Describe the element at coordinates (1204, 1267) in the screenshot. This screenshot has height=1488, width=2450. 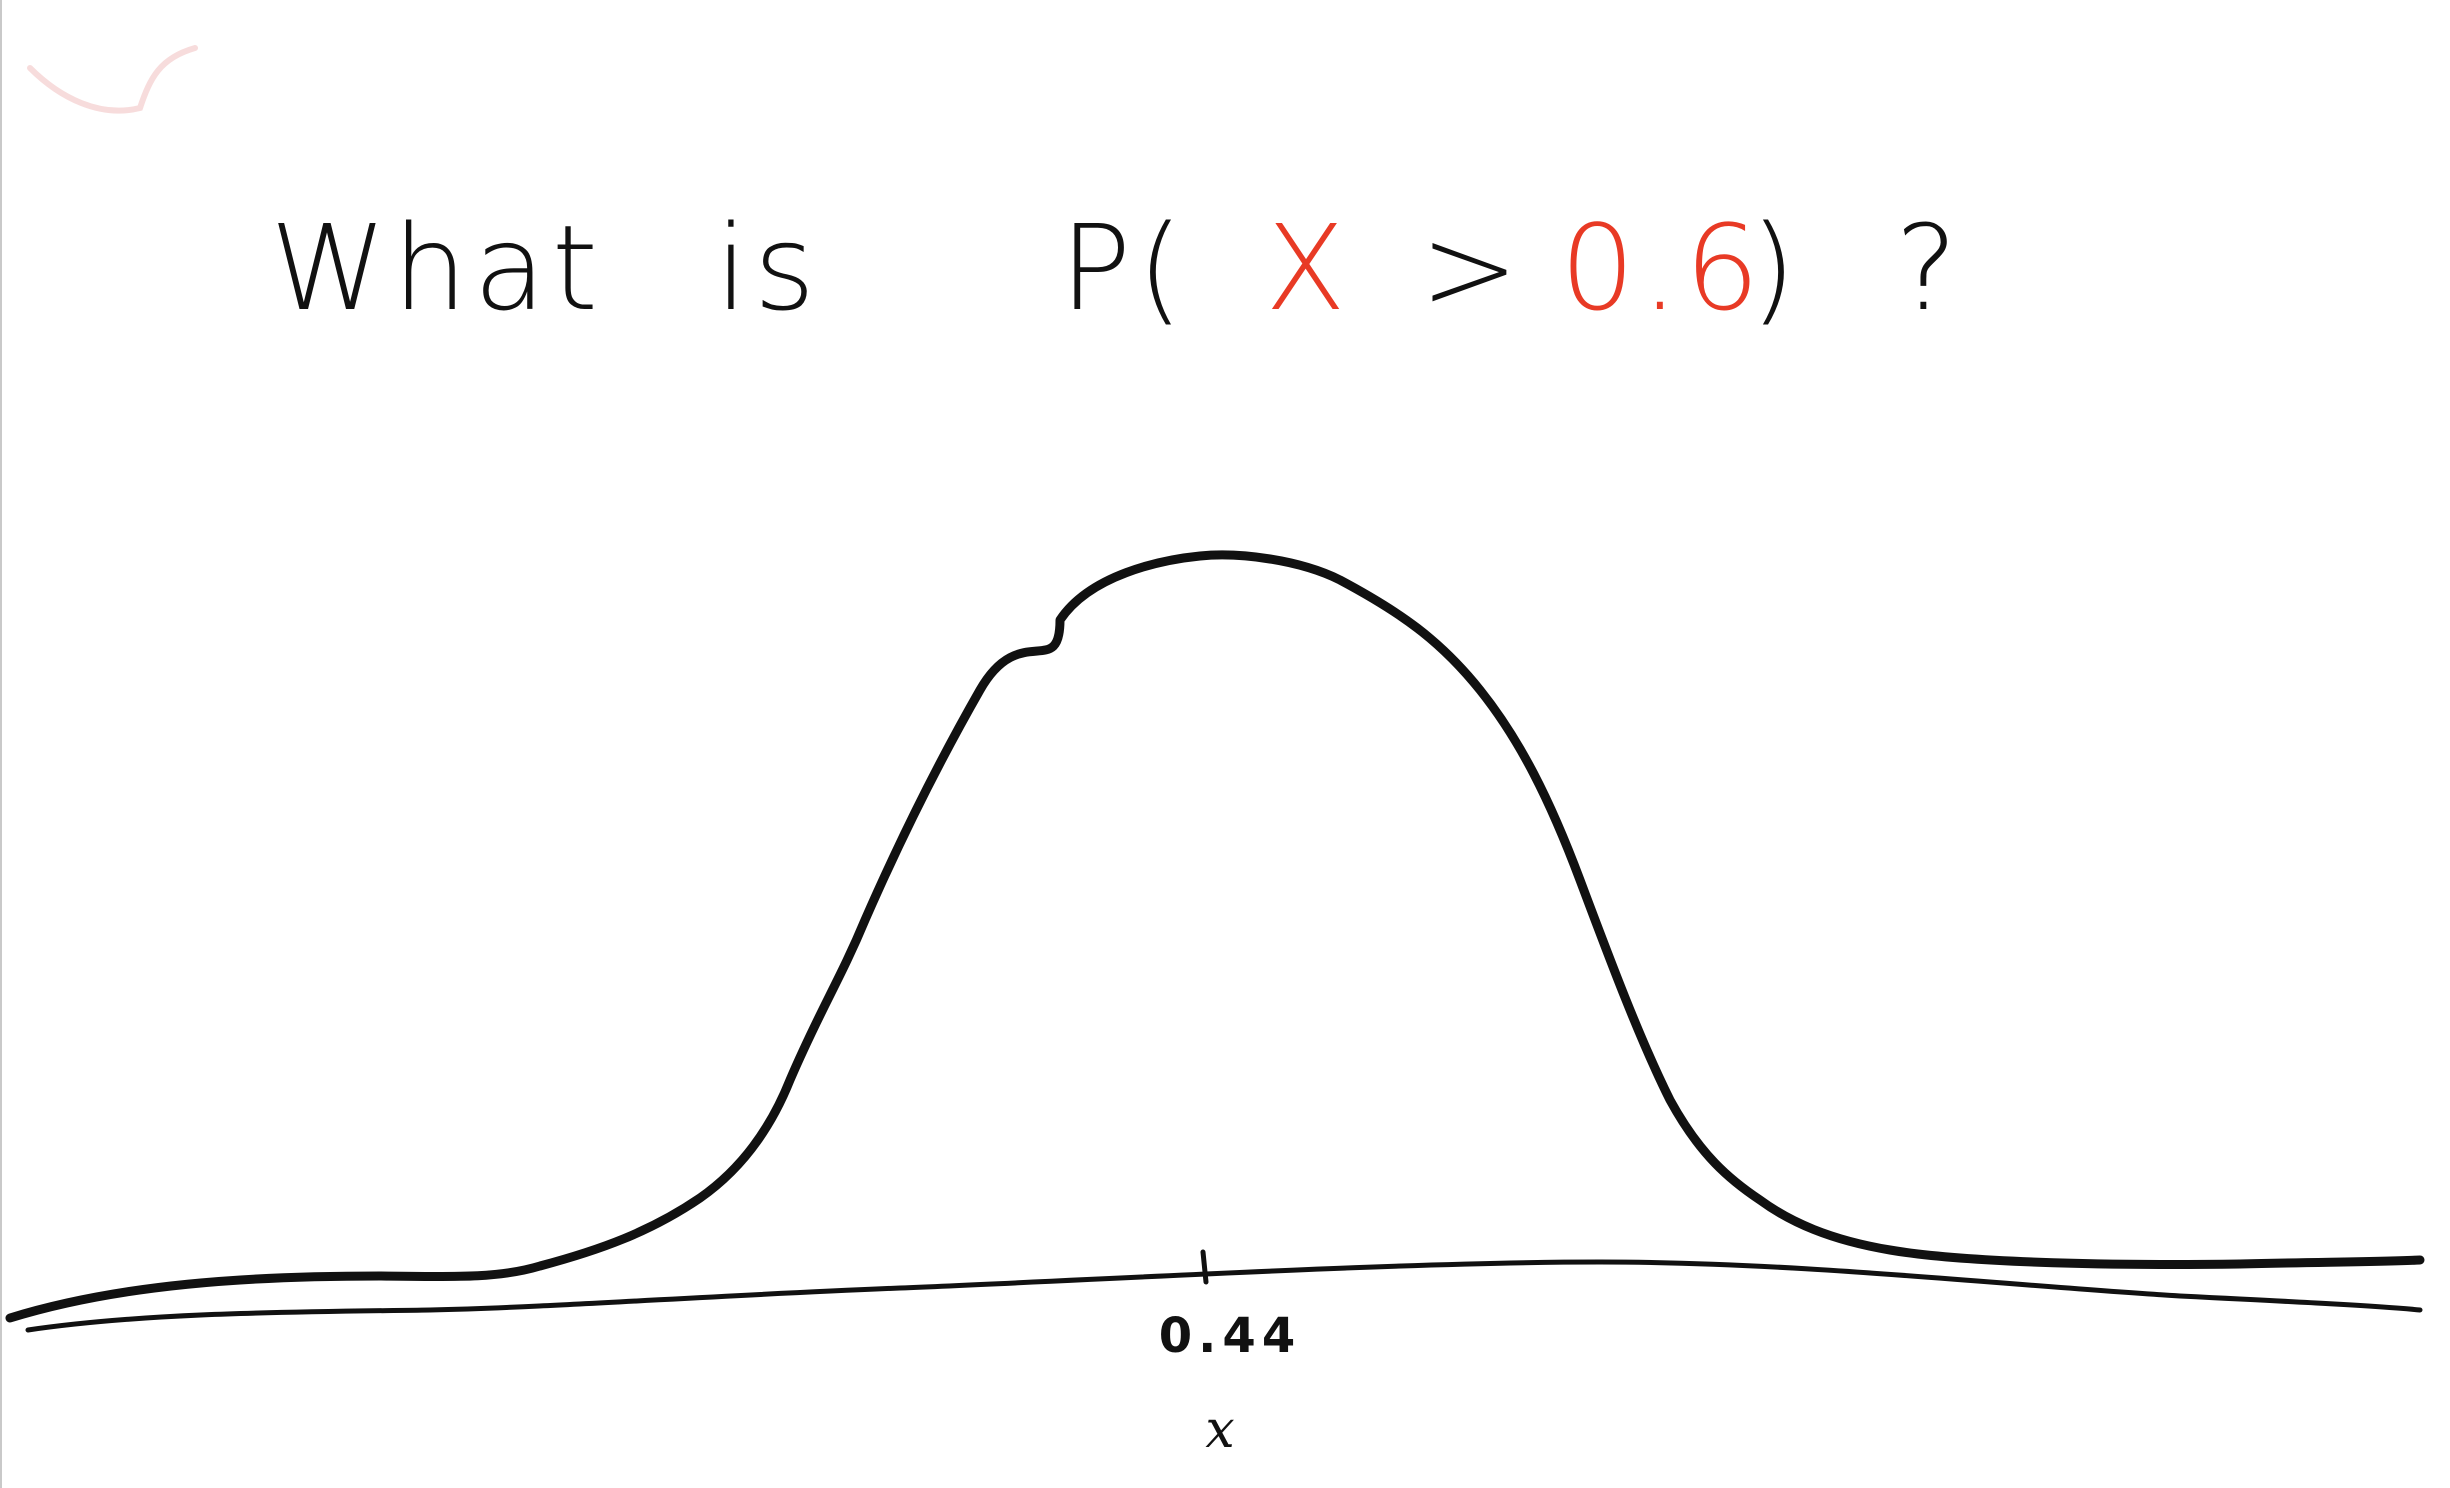
I see `tick-mark` at that location.